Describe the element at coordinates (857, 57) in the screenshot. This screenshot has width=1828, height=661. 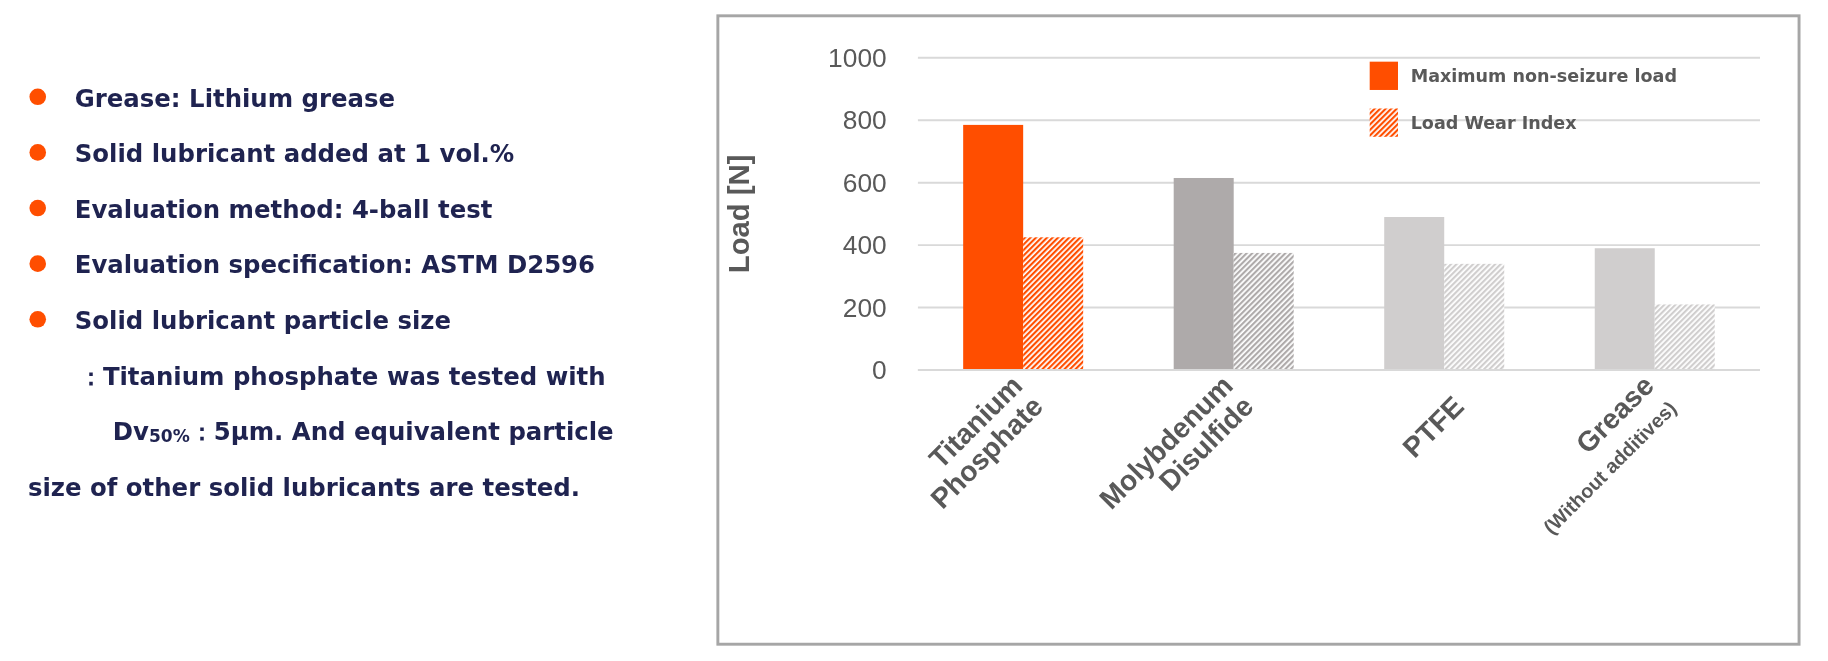
I see `y-tick-label: 1000` at that location.